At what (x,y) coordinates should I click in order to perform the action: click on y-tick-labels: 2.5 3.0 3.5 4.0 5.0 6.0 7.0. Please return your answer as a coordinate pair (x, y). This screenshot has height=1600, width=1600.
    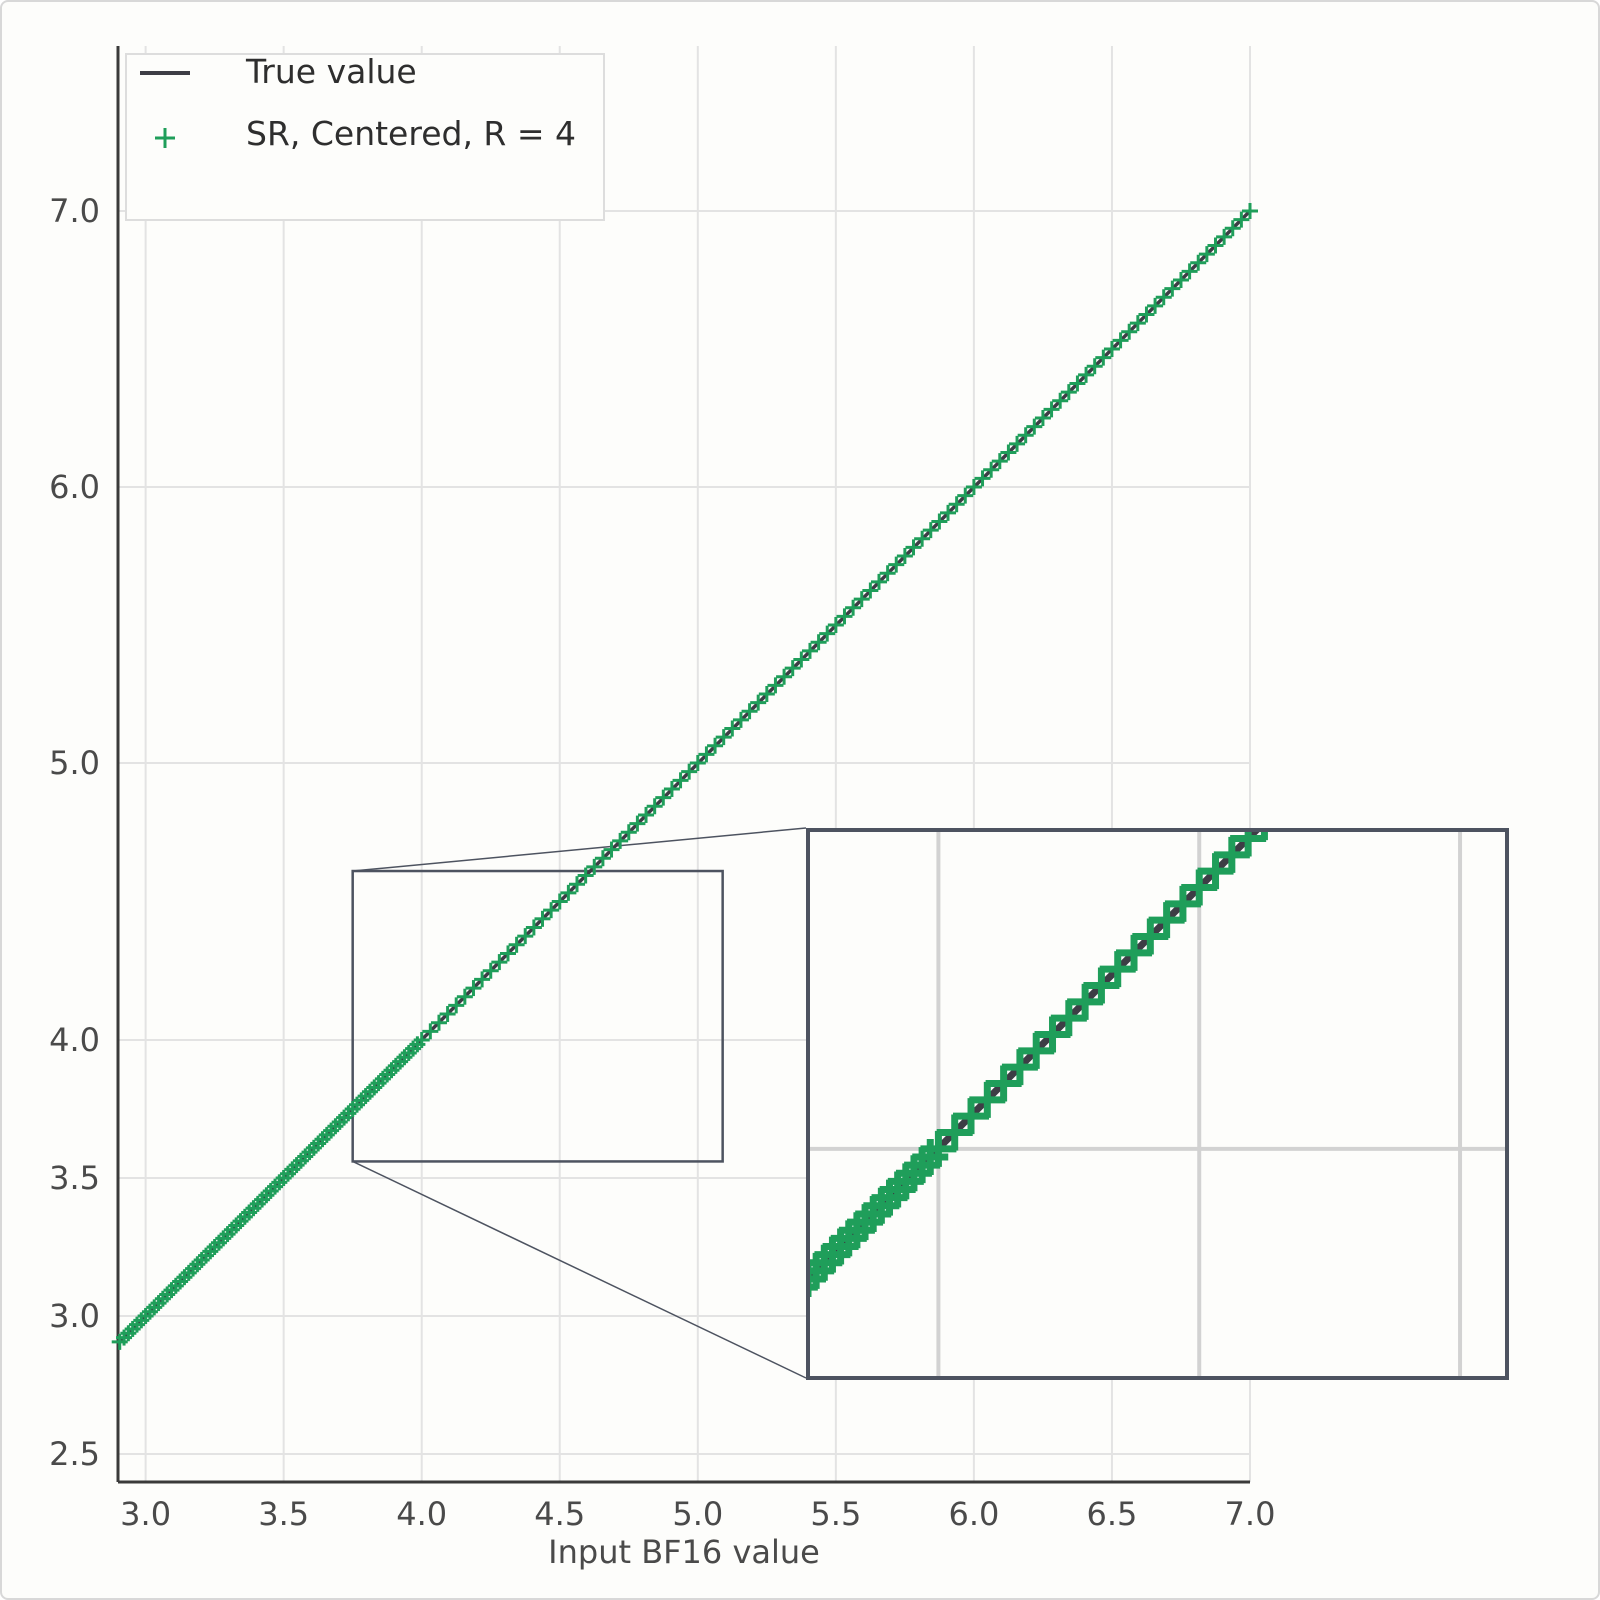
    Looking at the image, I should click on (74, 832).